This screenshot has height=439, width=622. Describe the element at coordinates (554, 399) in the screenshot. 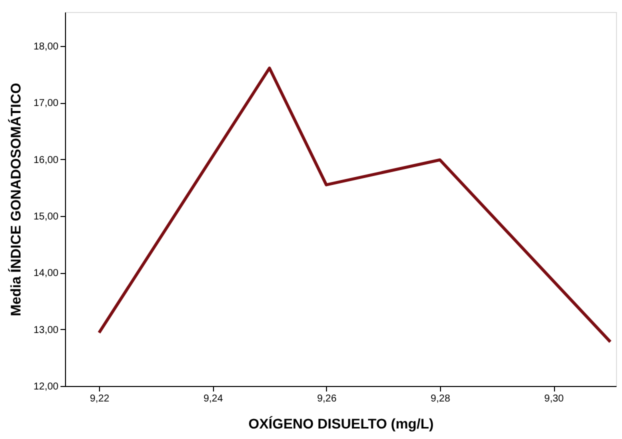

I see `x-tick-label: 9,30` at that location.